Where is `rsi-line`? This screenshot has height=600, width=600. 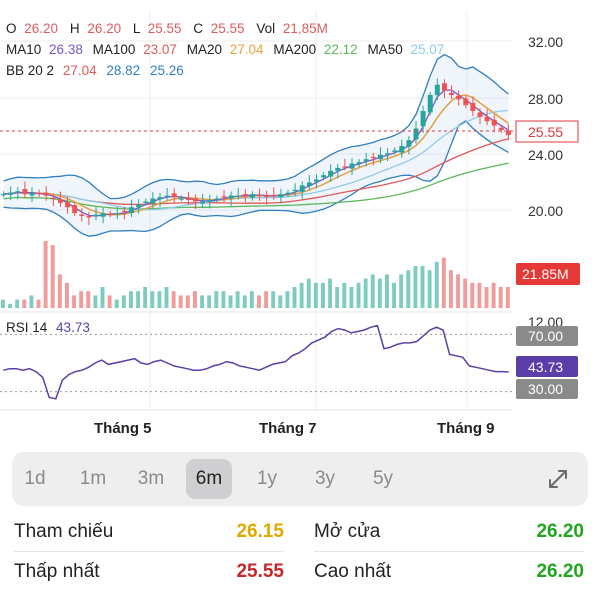 rsi-line is located at coordinates (256, 362).